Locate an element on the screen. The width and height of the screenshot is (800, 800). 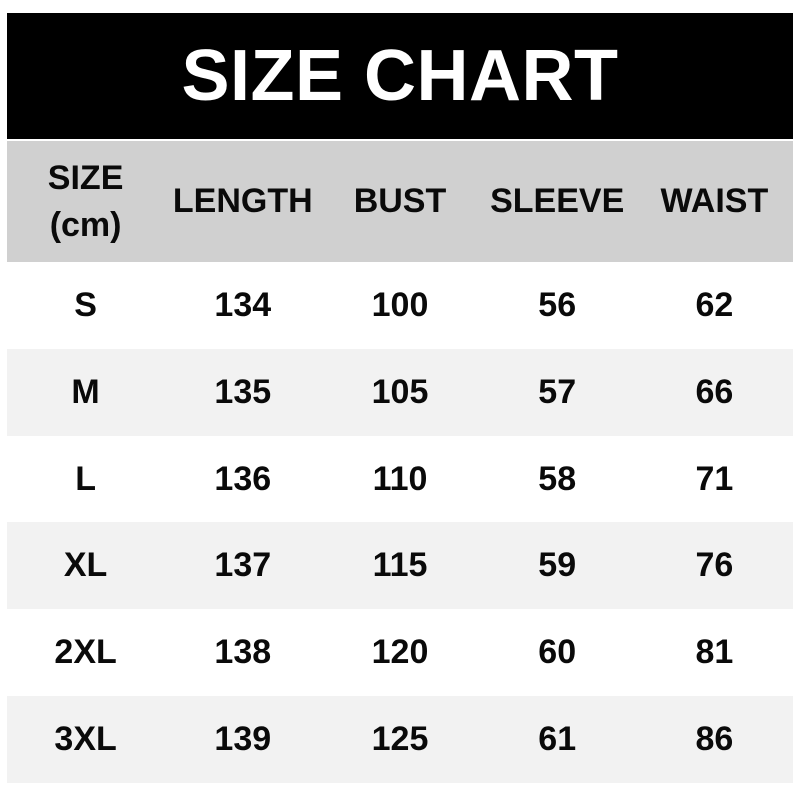
size-value: M is located at coordinates (85, 391).